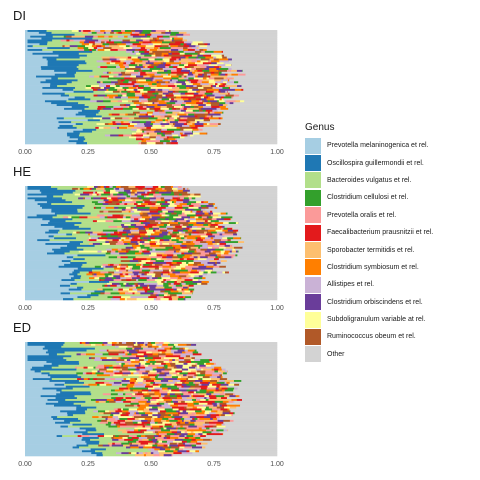  What do you see at coordinates (369, 284) in the screenshot?
I see `legend-item: Allistipes et rel.` at bounding box center [369, 284].